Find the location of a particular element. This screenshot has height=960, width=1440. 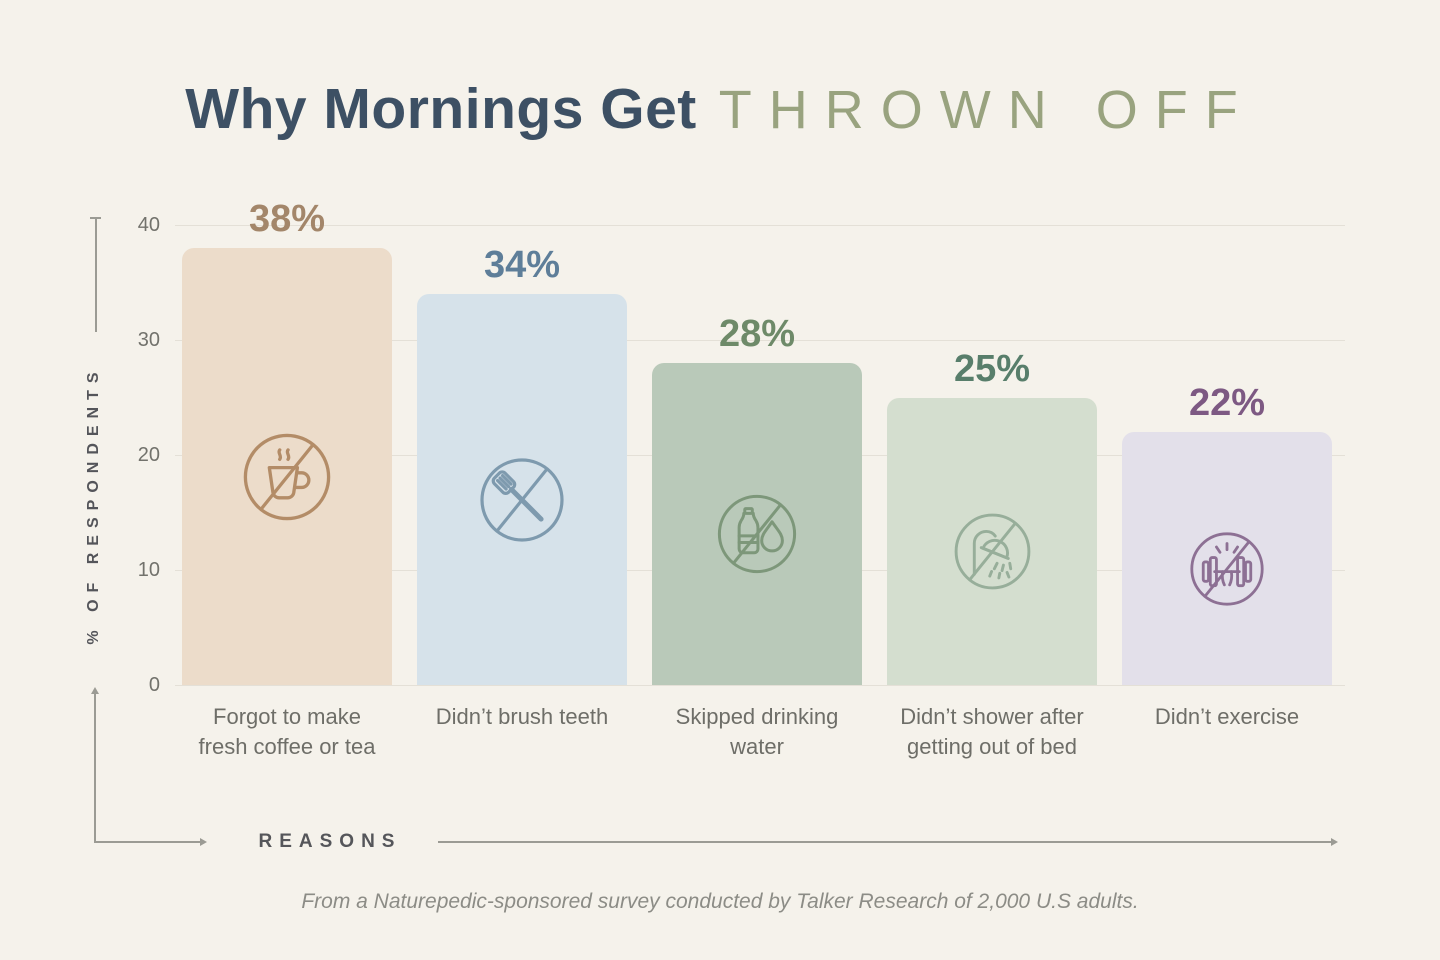

y-axis-label: % OF RESPONDENTS is located at coordinates (93, 505).